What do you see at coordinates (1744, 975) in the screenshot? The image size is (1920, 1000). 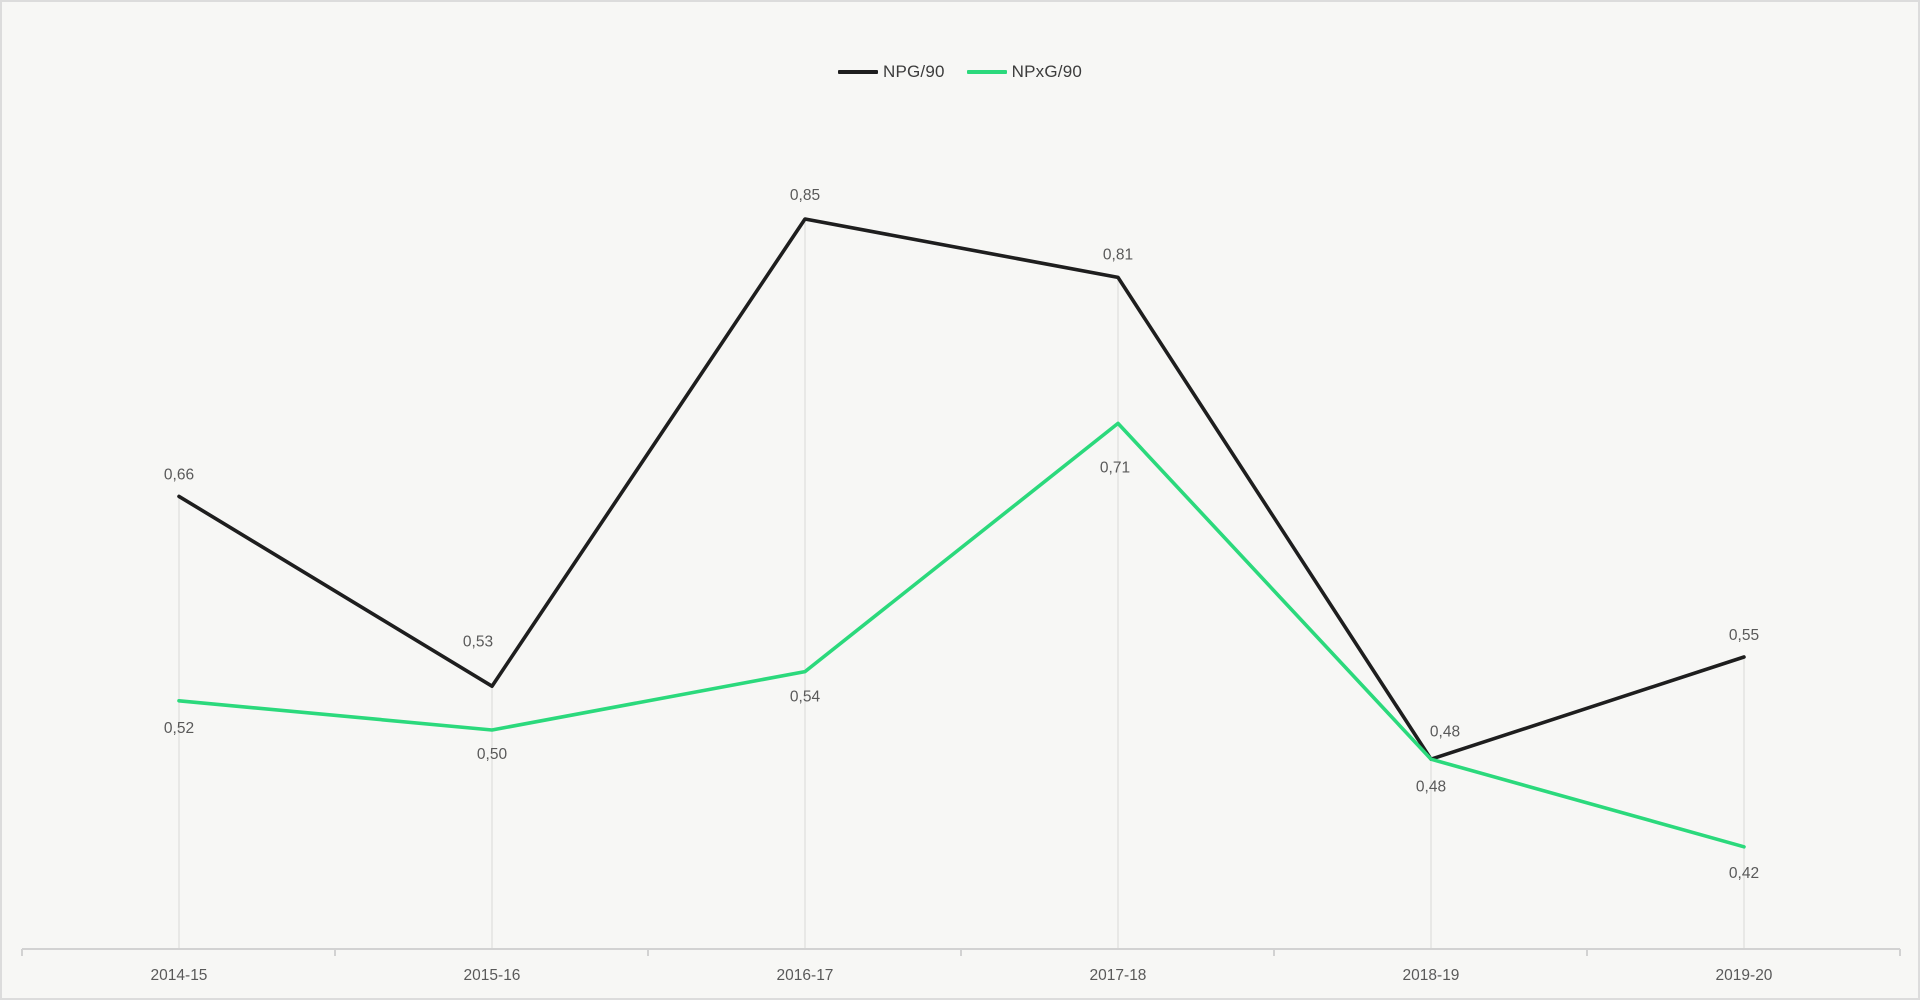 I see `x-axis-label: 2019-20` at bounding box center [1744, 975].